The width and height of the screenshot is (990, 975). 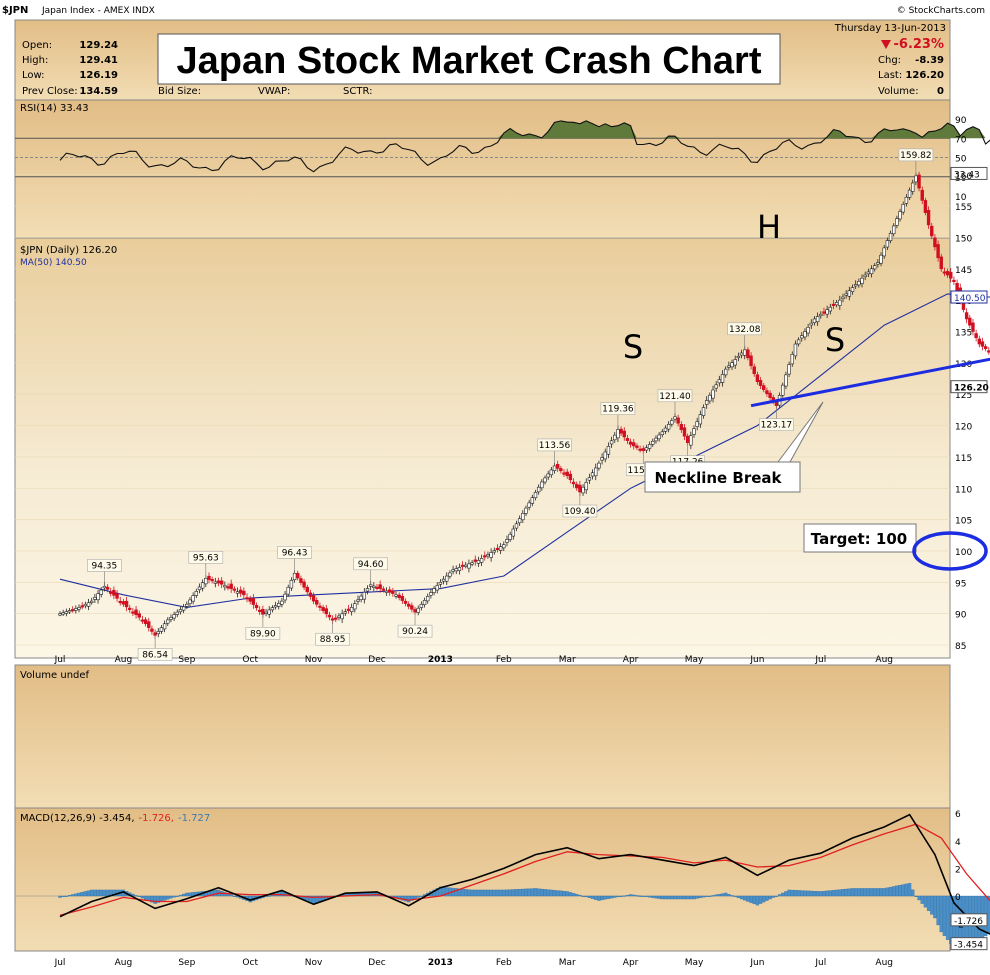 I want to click on price-x-tick: Jul, so click(x=820, y=660).